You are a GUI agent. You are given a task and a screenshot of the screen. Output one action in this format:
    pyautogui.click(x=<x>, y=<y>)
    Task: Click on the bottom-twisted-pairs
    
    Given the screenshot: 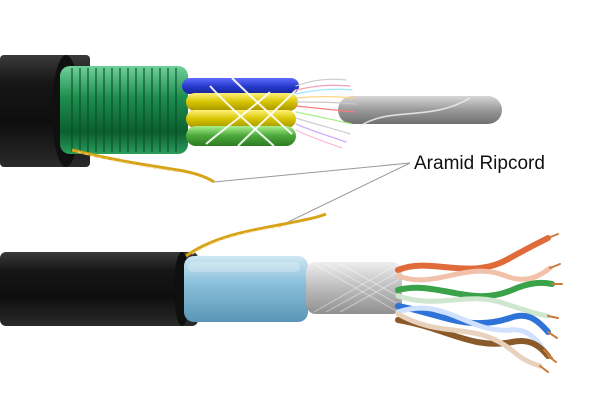 What is the action you would take?
    pyautogui.click(x=475, y=302)
    